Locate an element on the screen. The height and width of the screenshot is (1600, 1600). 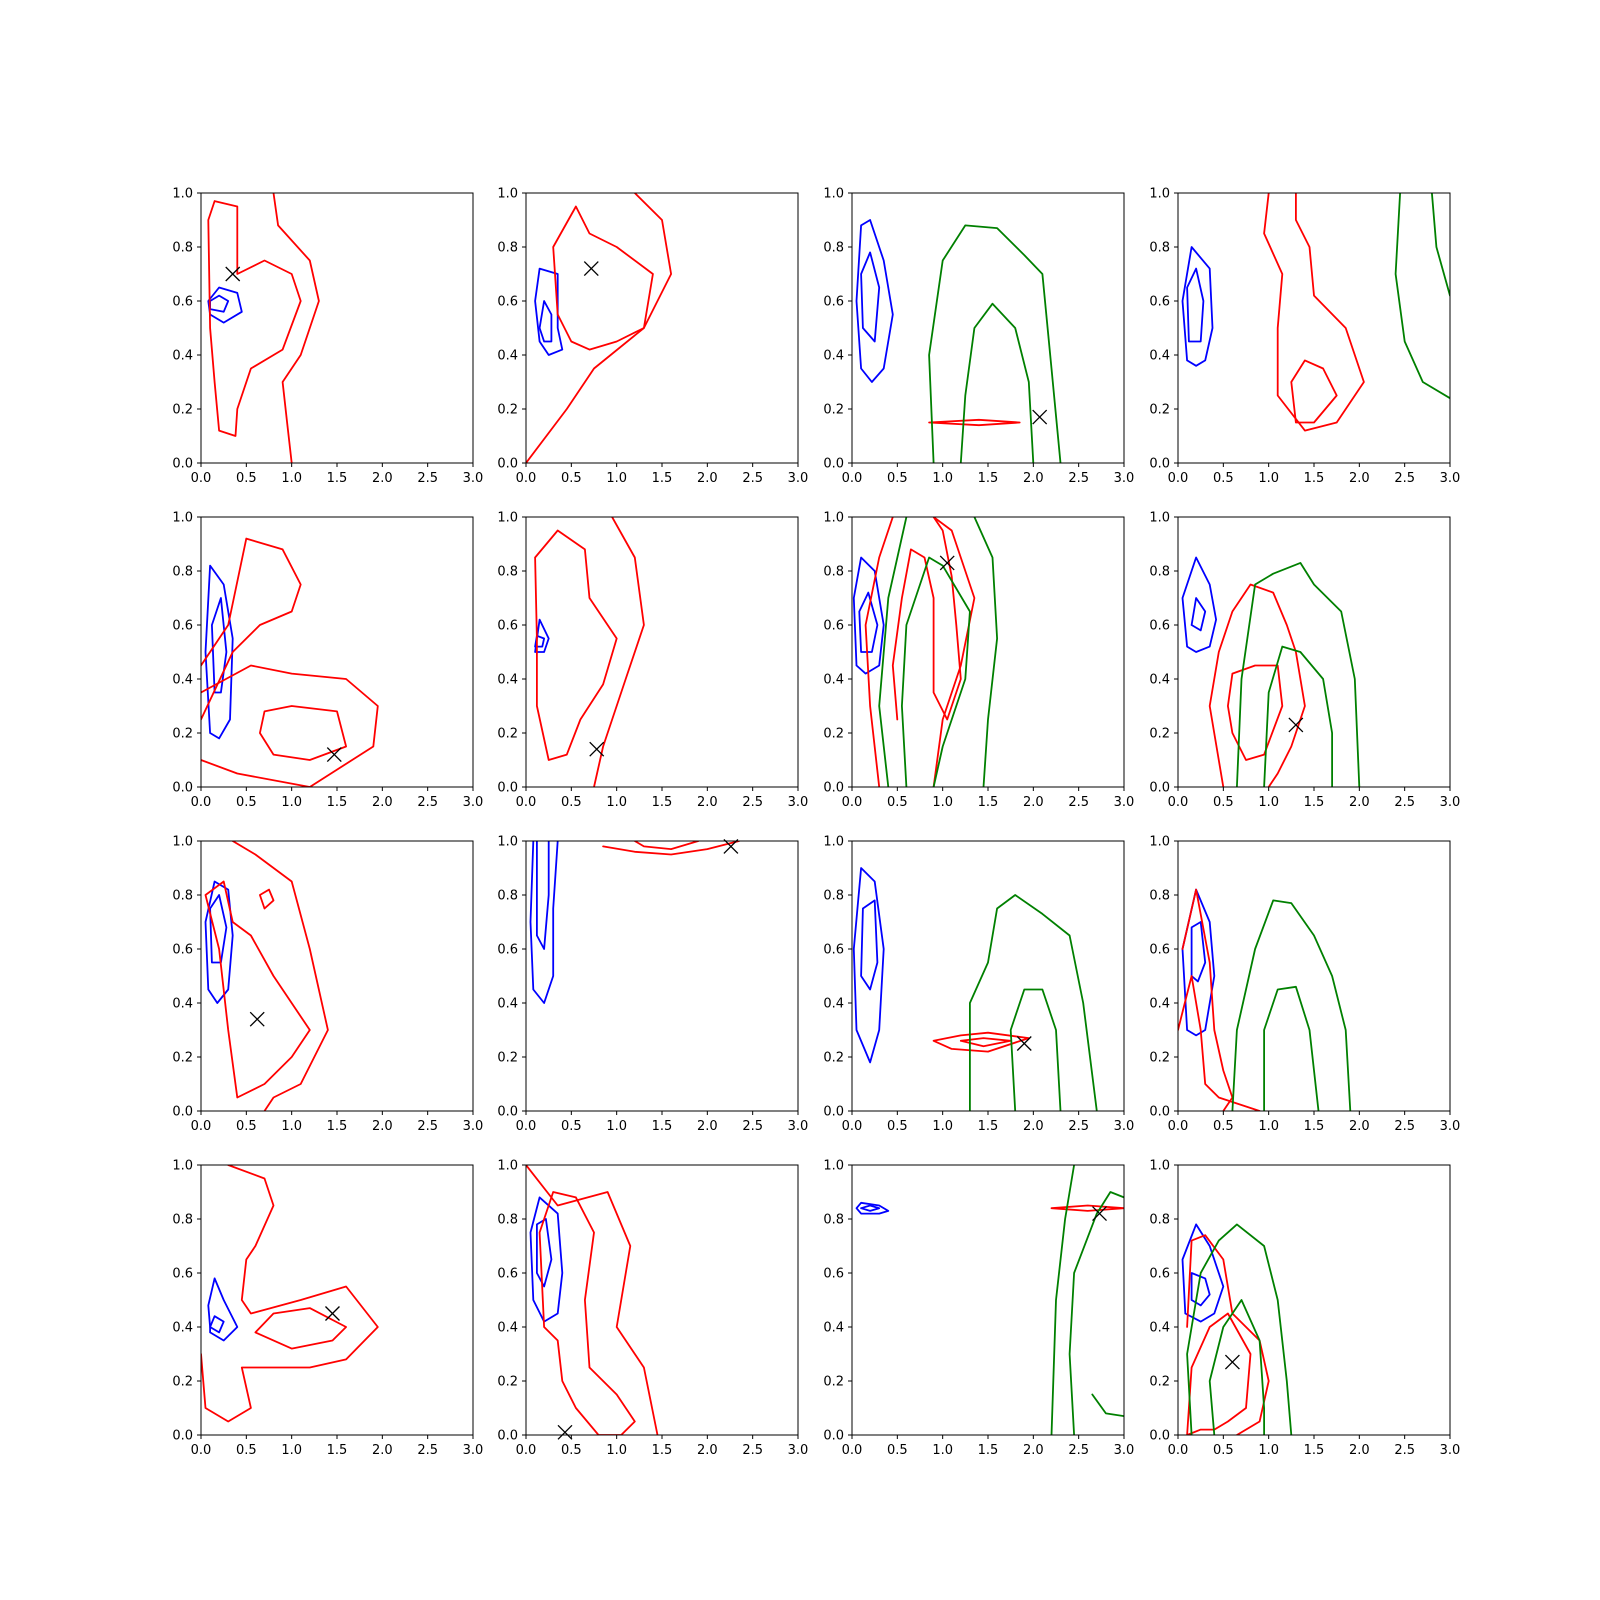
subplot-2: 0.0 0.5 1.0 1.5 2.0 2.5 3.0 0.0 0.2 0.4 0.6 0.8 1.0 is located at coordinates (652, 337).